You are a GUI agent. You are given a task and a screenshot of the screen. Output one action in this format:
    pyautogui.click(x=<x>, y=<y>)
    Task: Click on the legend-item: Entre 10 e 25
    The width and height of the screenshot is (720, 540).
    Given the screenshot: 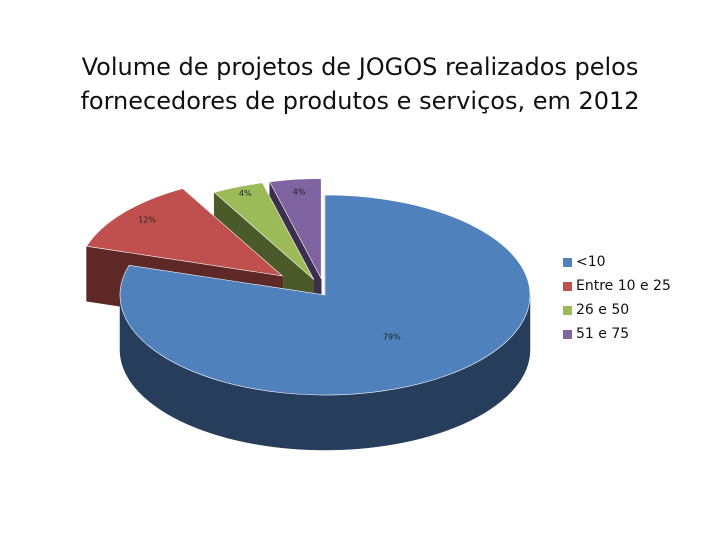 What is the action you would take?
    pyautogui.click(x=617, y=286)
    